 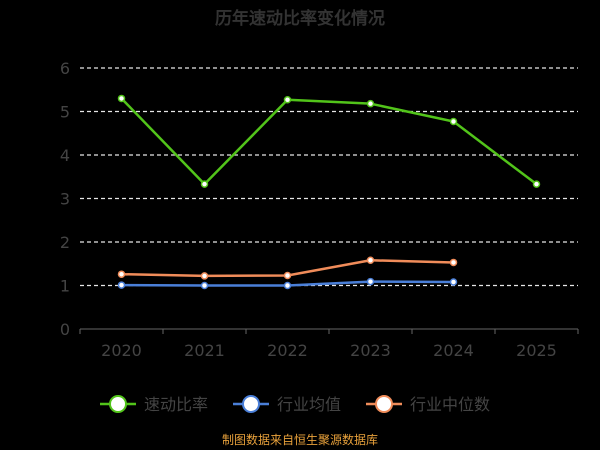 I want to click on x-tick-label: 2020, so click(x=121, y=350).